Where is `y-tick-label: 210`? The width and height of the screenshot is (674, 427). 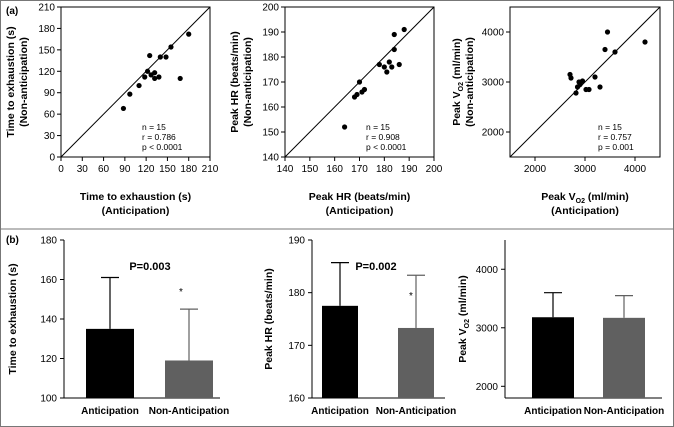
y-tick-label: 210 is located at coordinates (46, 8).